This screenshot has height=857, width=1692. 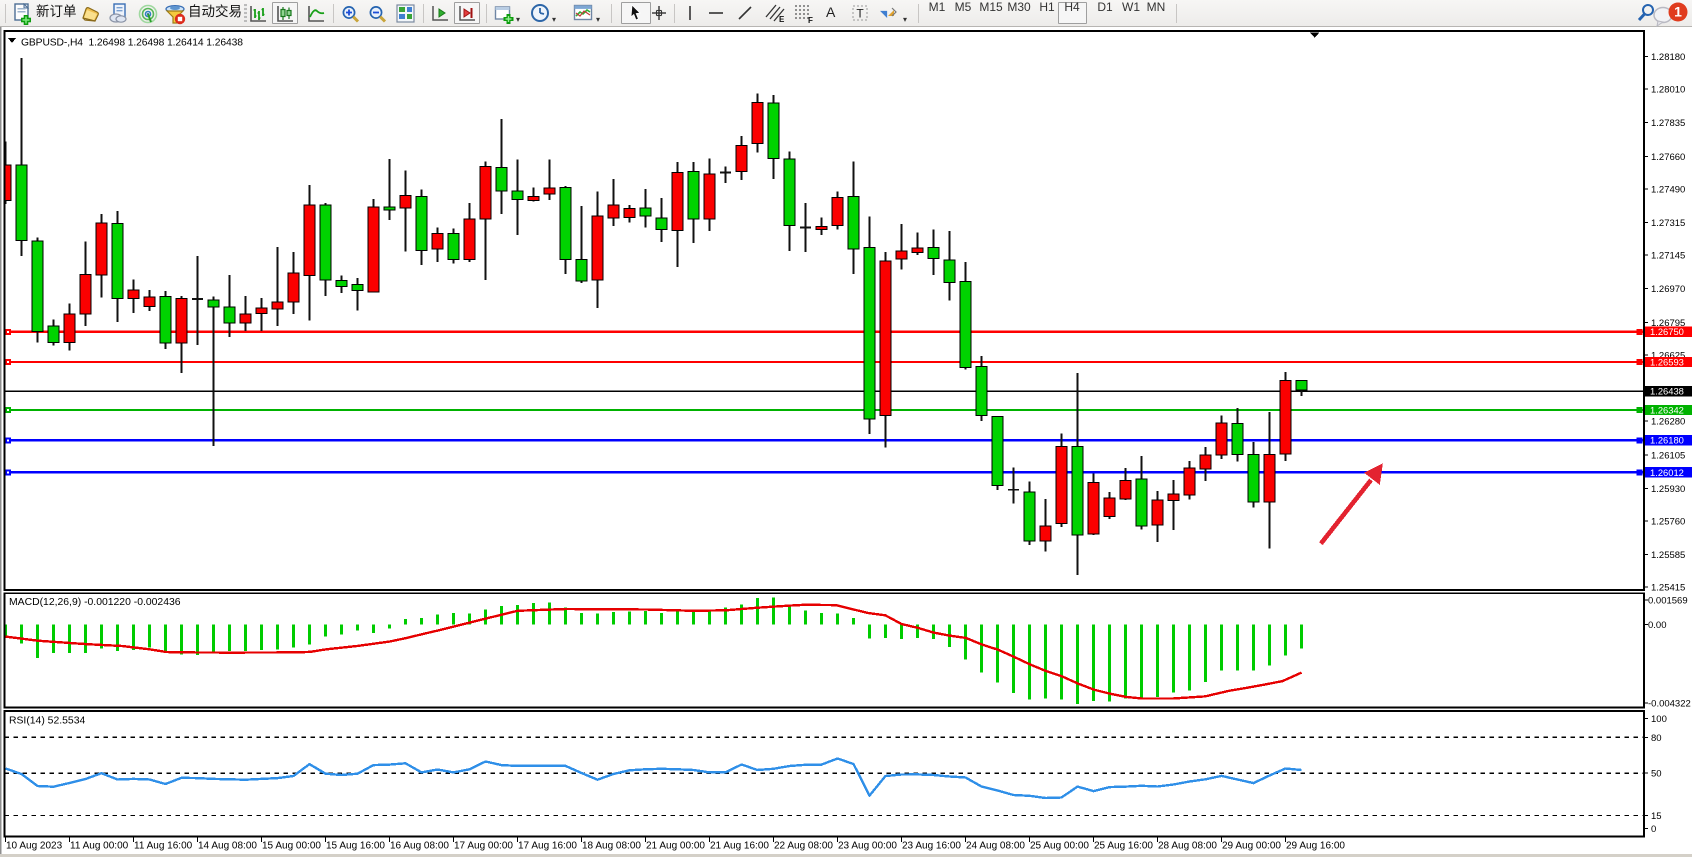 I want to click on svg-text: 1.25585, so click(x=1668, y=555).